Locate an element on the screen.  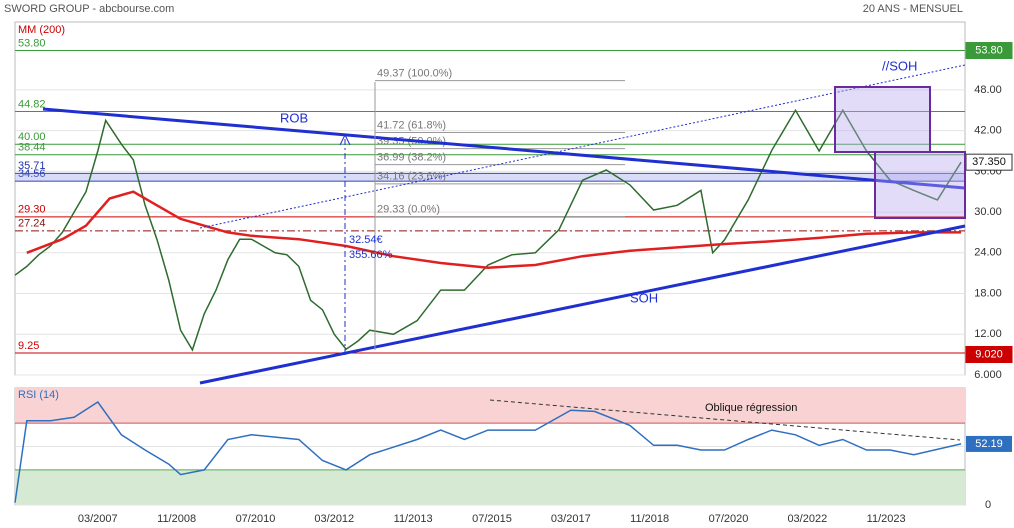
regression-line is located at coordinates (725, 420).